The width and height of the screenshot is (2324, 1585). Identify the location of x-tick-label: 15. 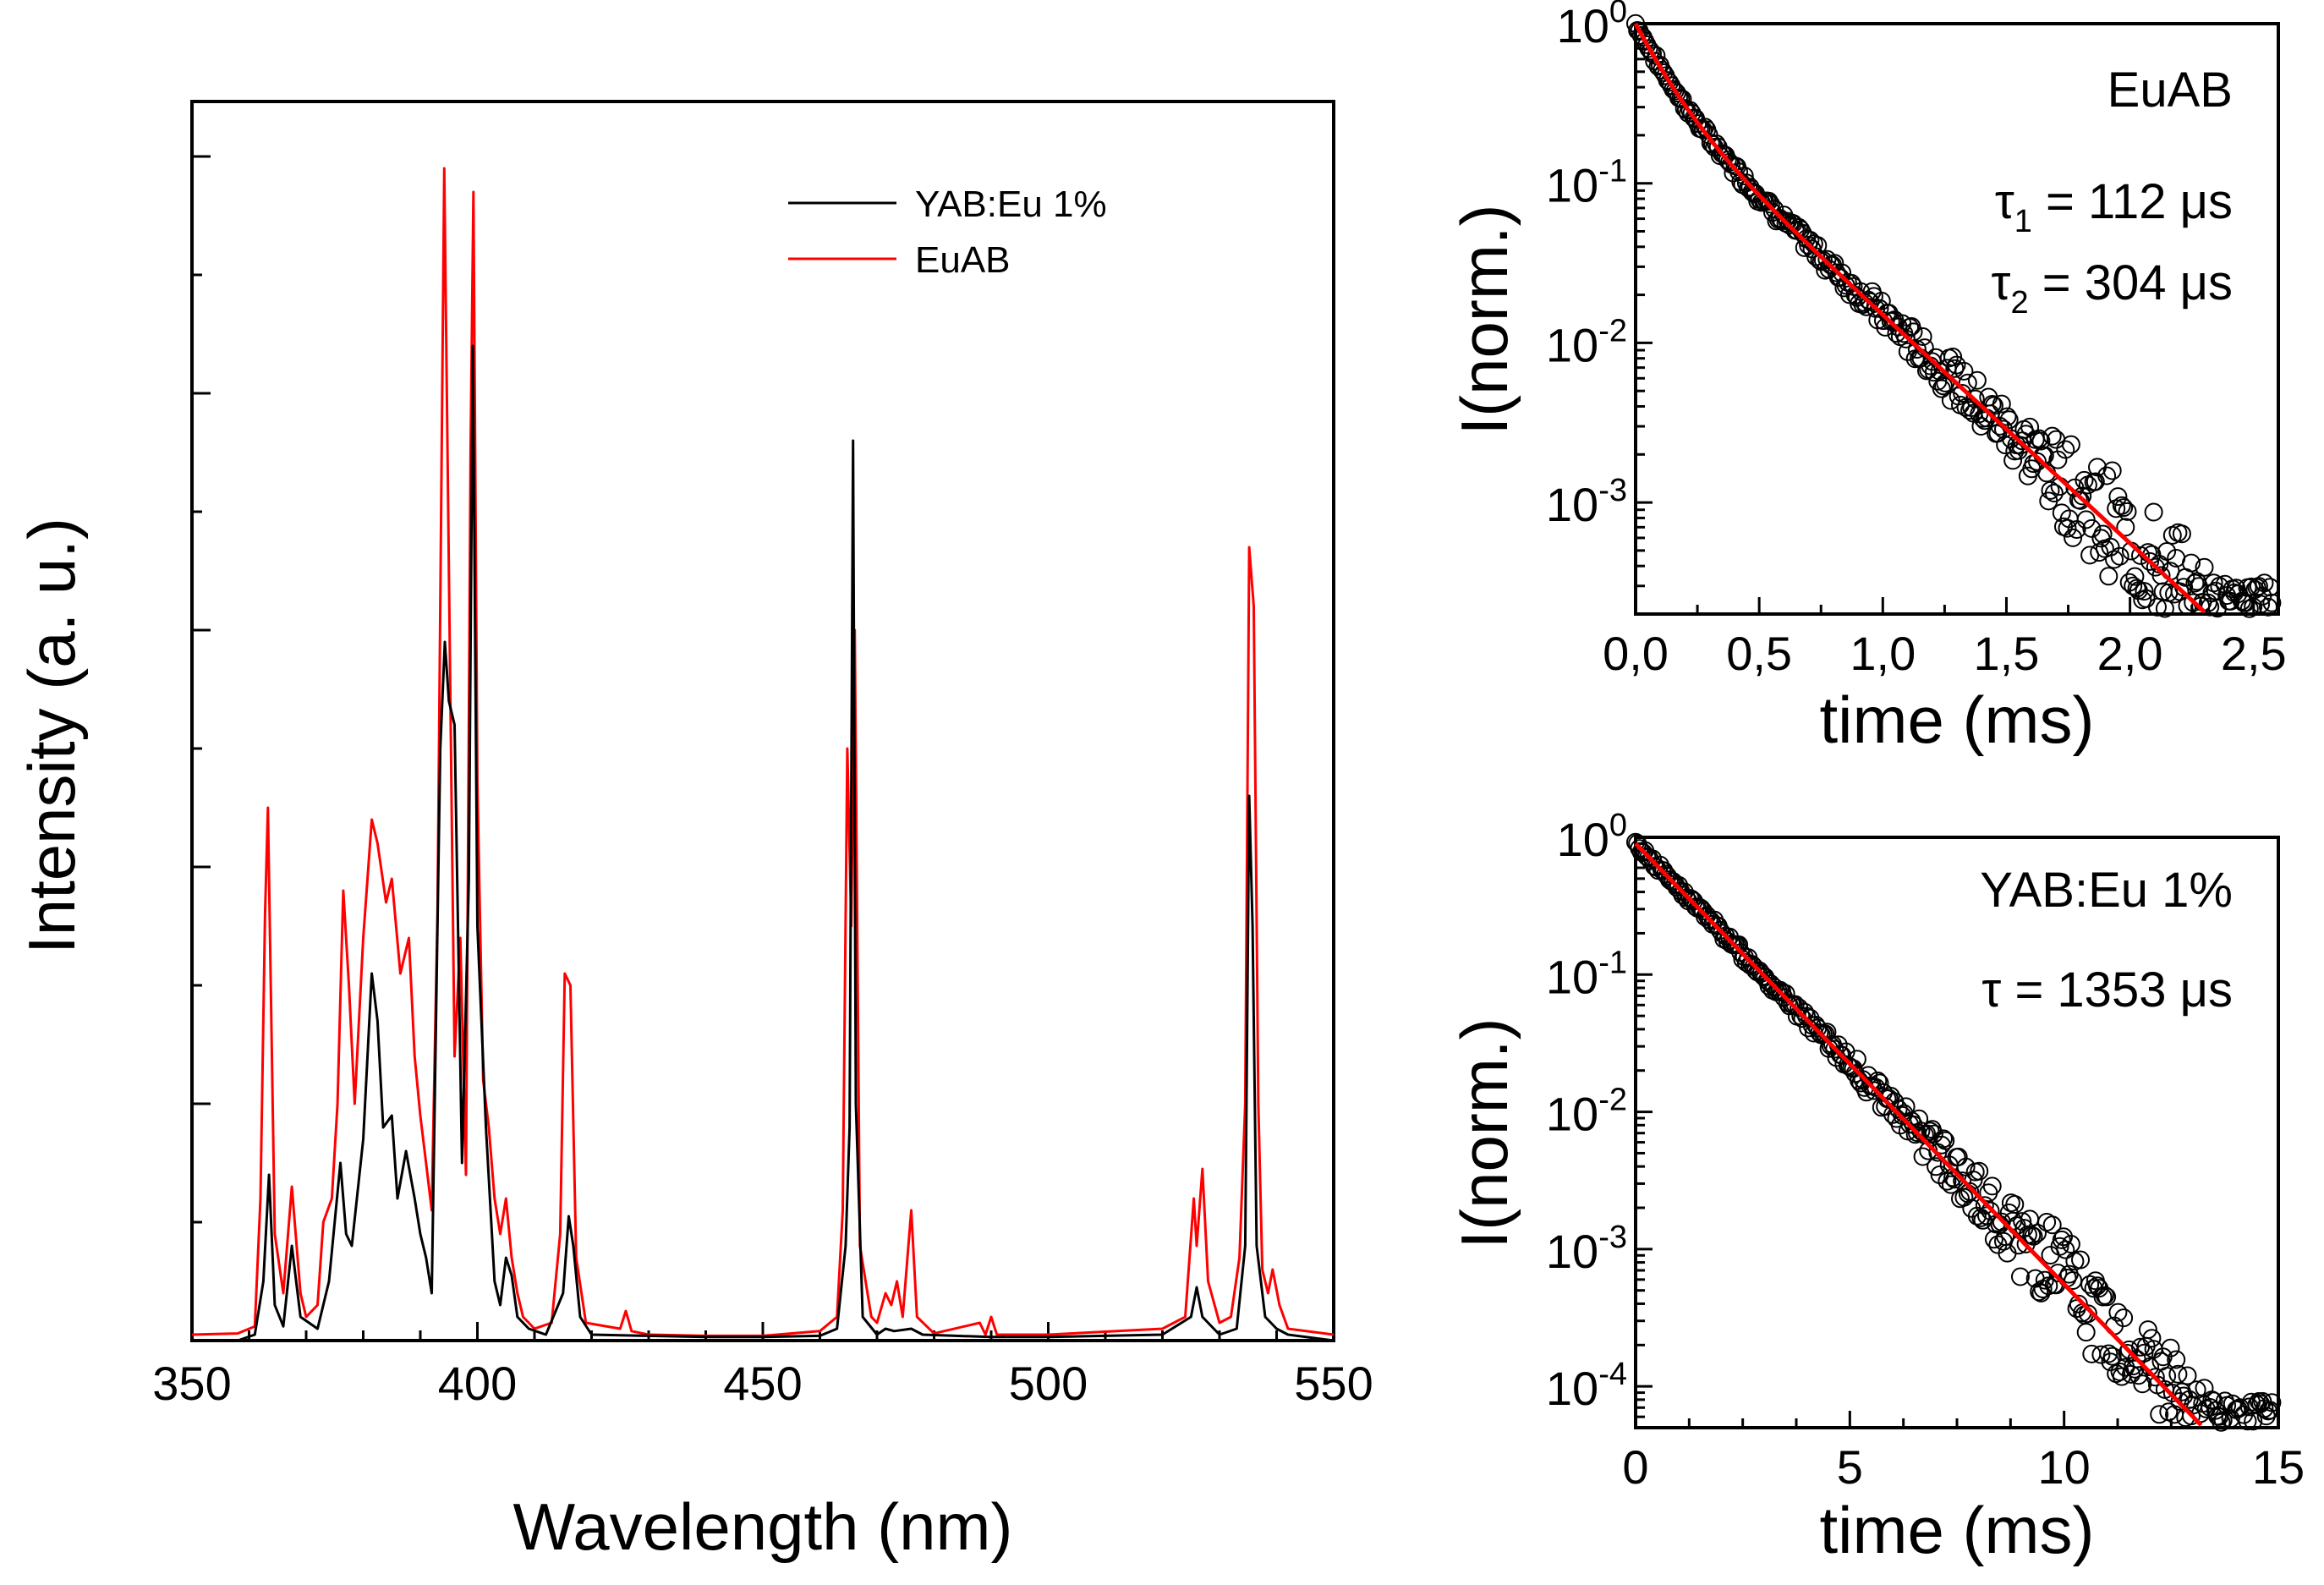
(2278, 1467).